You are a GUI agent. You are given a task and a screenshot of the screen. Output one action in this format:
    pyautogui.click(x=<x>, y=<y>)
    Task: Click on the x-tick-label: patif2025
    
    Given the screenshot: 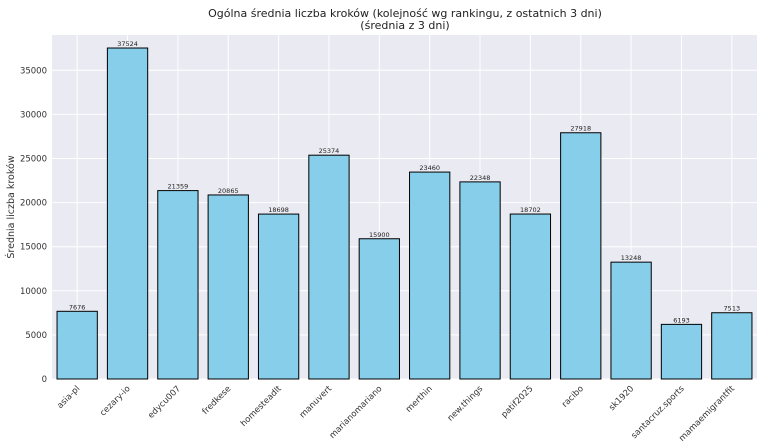 What is the action you would take?
    pyautogui.click(x=517, y=402)
    